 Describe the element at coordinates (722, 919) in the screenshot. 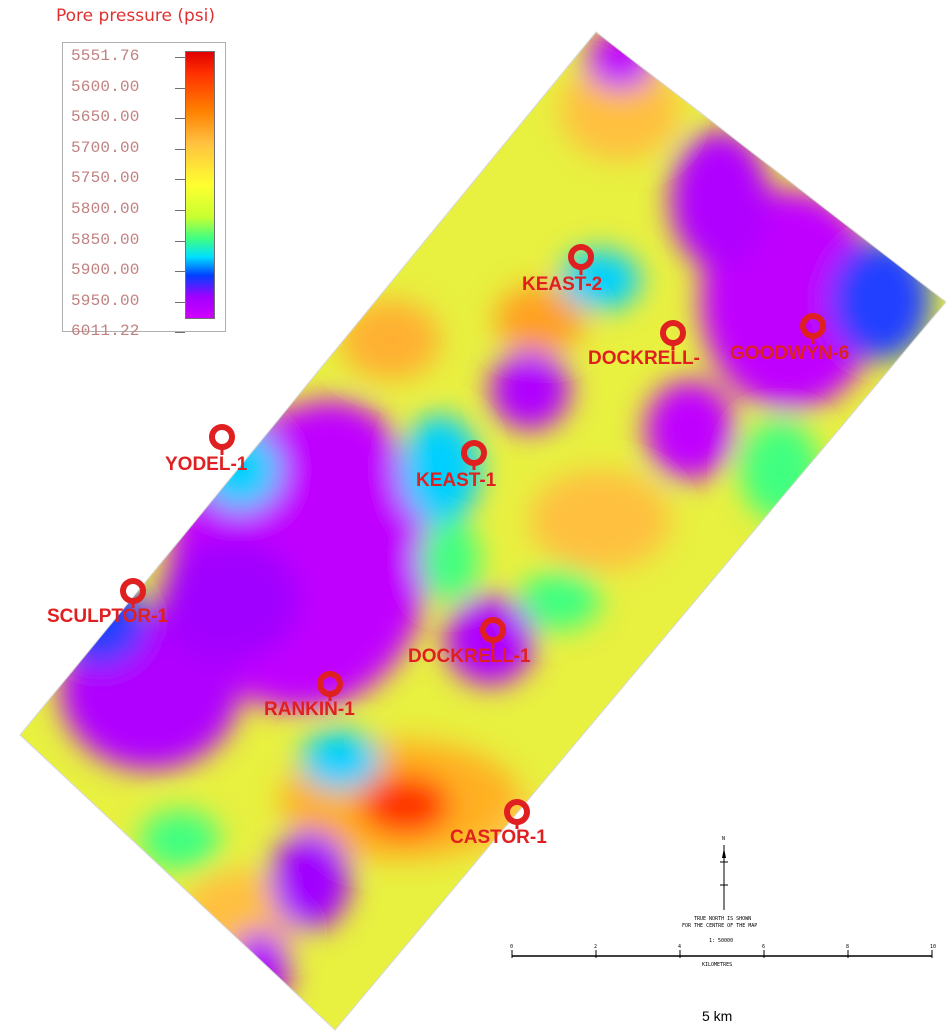

I see `scale-note-1: TRUE NORTH IS SHOWN` at that location.